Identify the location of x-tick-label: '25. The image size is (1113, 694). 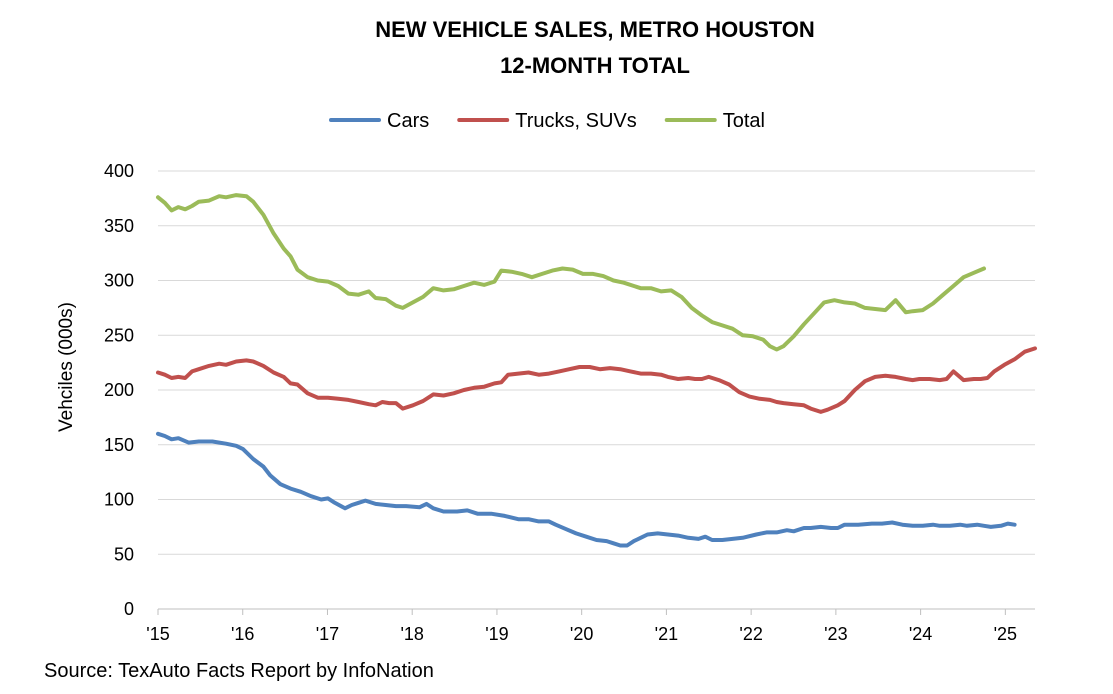
(1005, 634).